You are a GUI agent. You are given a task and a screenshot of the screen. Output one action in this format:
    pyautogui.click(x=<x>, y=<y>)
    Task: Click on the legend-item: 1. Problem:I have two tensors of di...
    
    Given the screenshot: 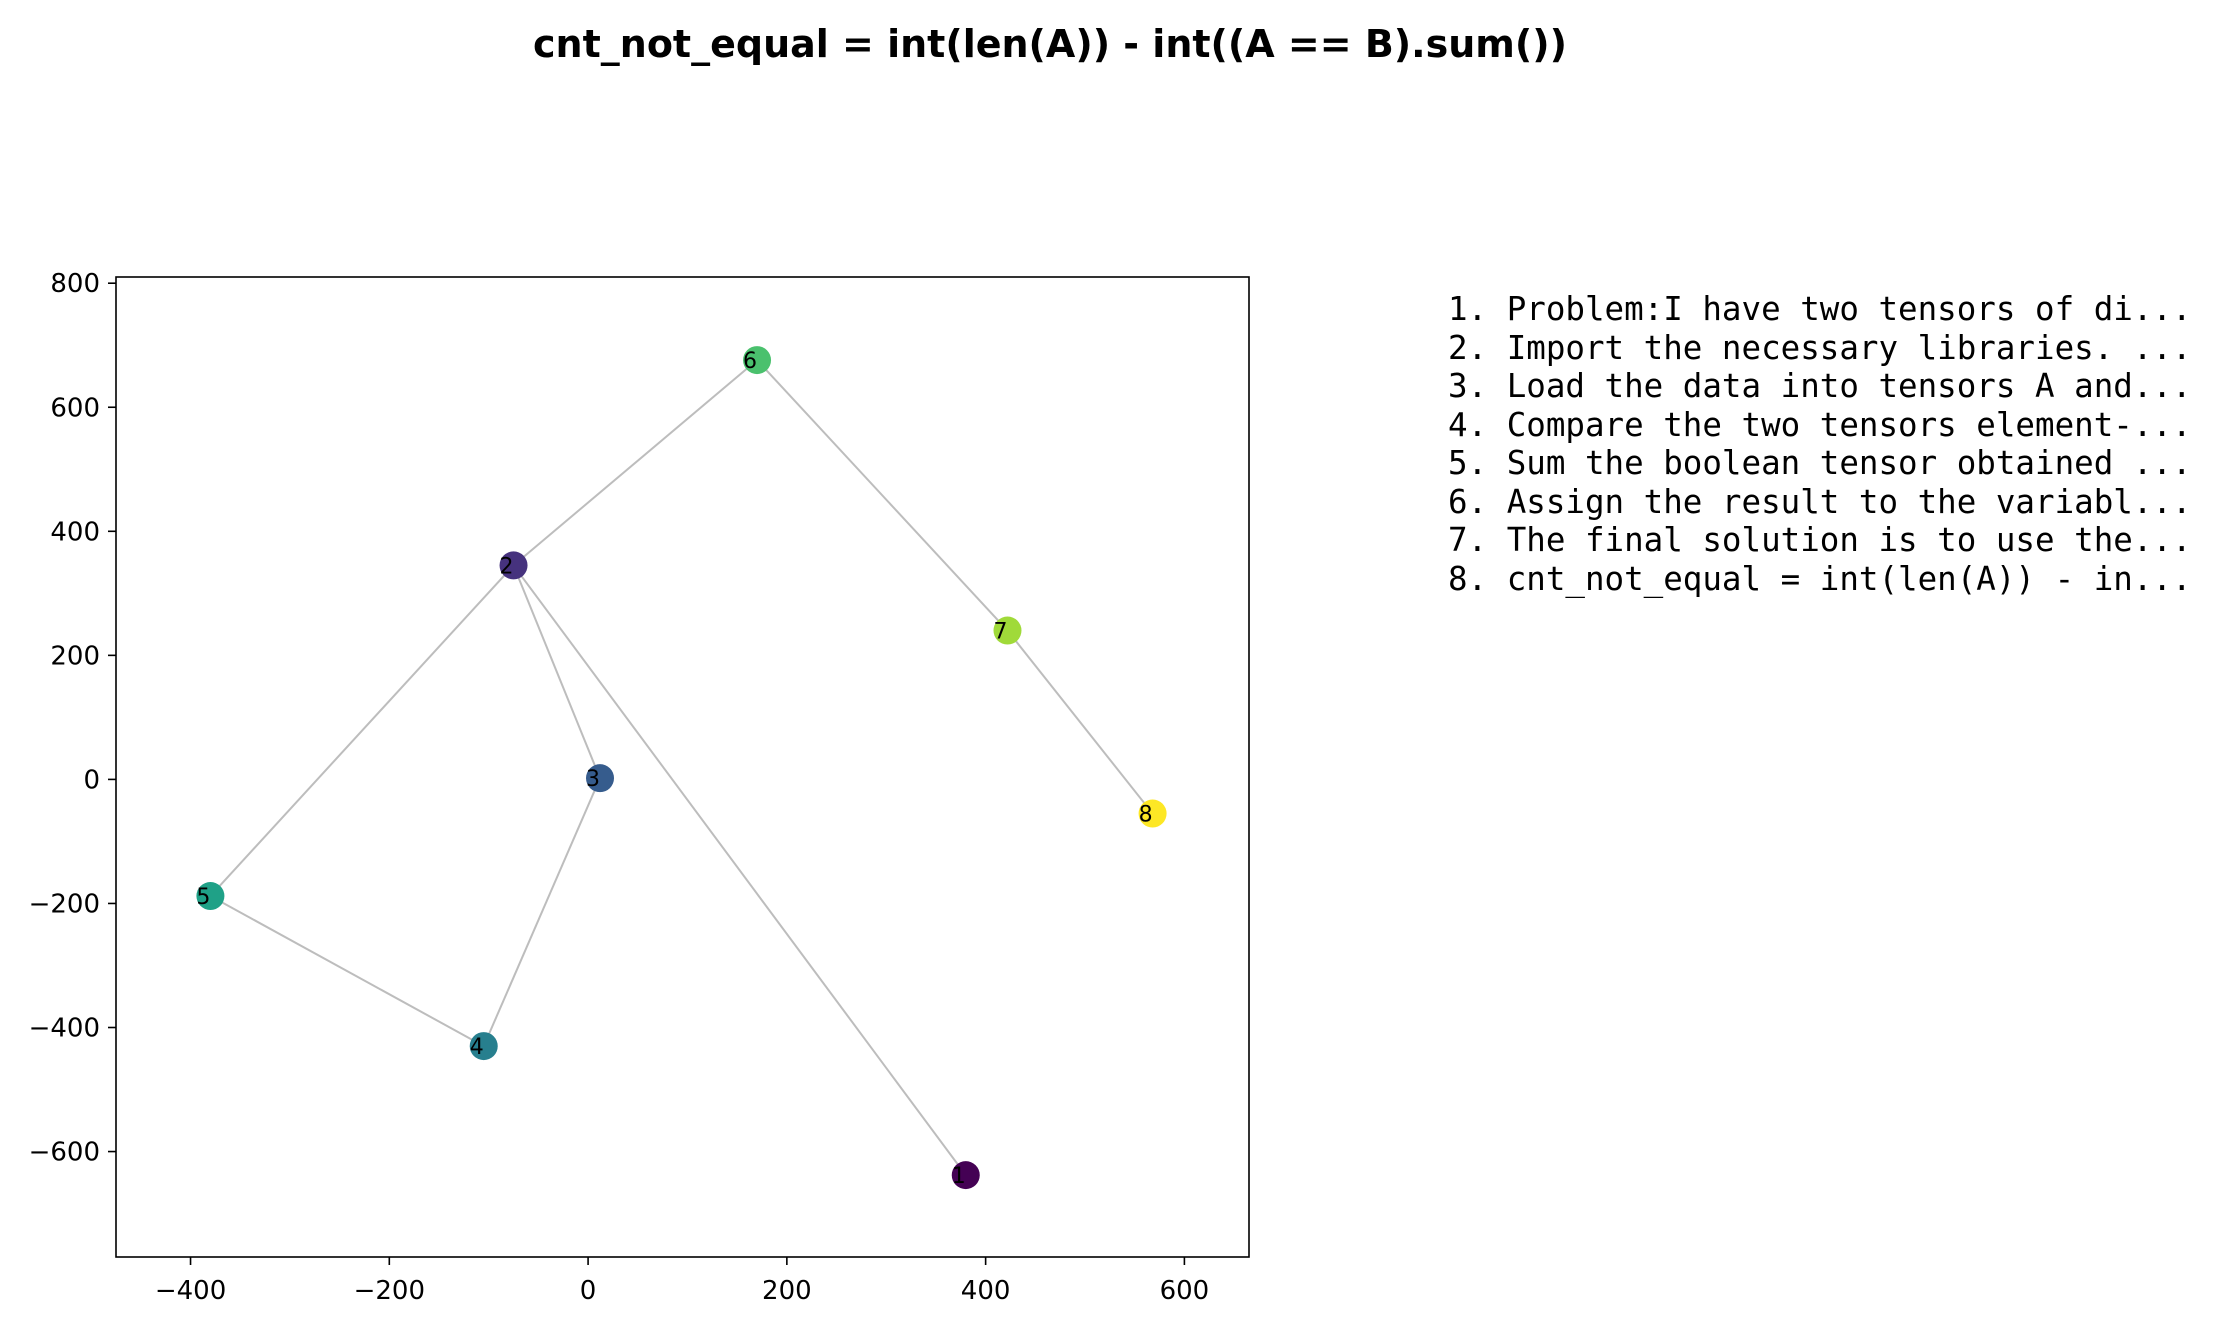 What is the action you would take?
    pyautogui.click(x=1820, y=309)
    